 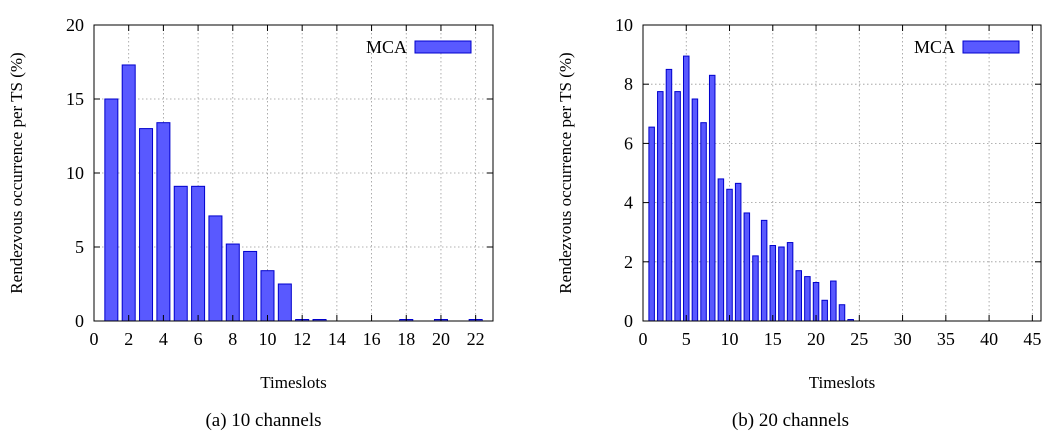 I want to click on x-tick-label: 22, so click(x=476, y=339).